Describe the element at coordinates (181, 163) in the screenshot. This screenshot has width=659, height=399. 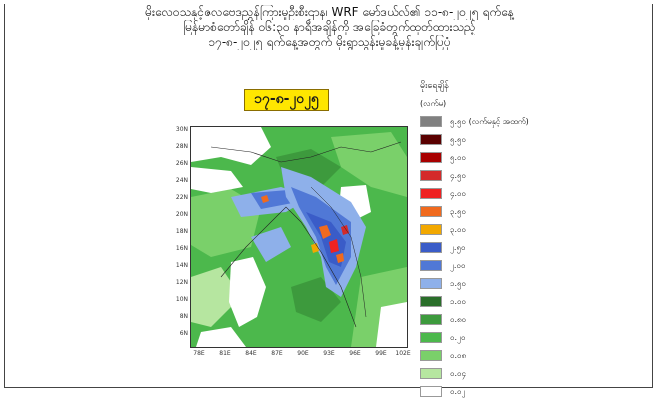
I see `lat-label: 26N` at that location.